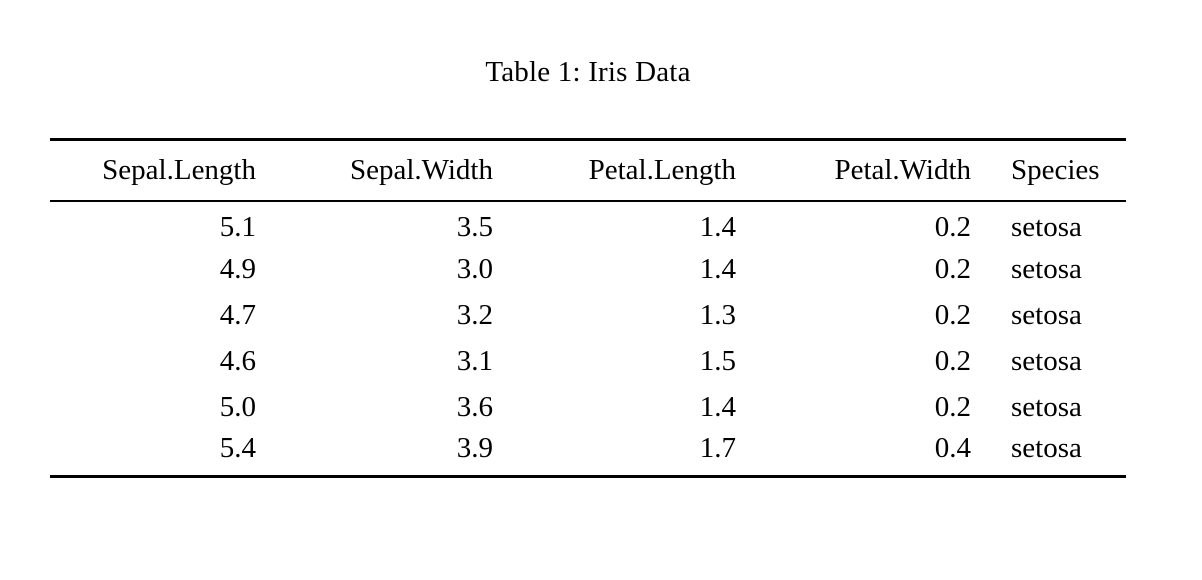 The width and height of the screenshot is (1202, 580). I want to click on column-header-species: Species, so click(1058, 170).